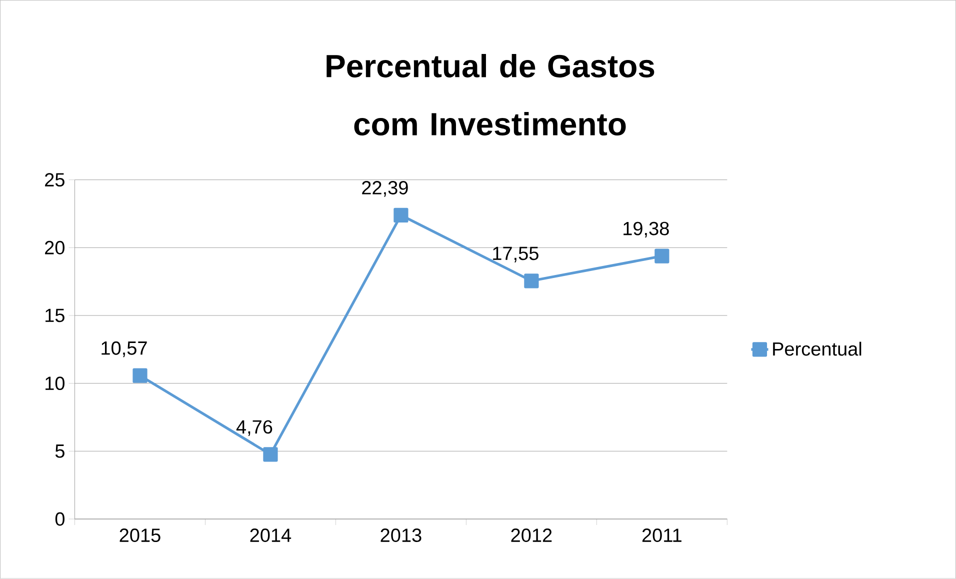 Image resolution: width=956 pixels, height=579 pixels. Describe the element at coordinates (55, 315) in the screenshot. I see `y-tick-label: 15` at that location.